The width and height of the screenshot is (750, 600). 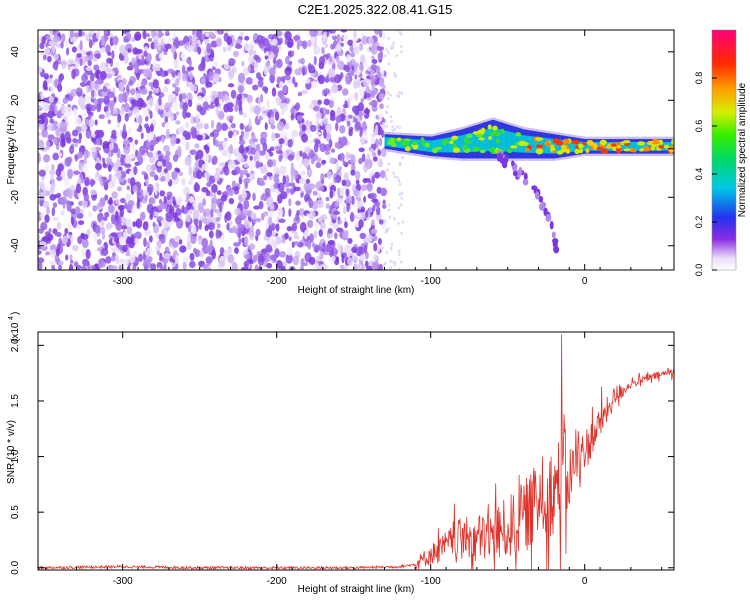 What do you see at coordinates (15, 313) in the screenshot?
I see `y-multiplier-close: )` at bounding box center [15, 313].